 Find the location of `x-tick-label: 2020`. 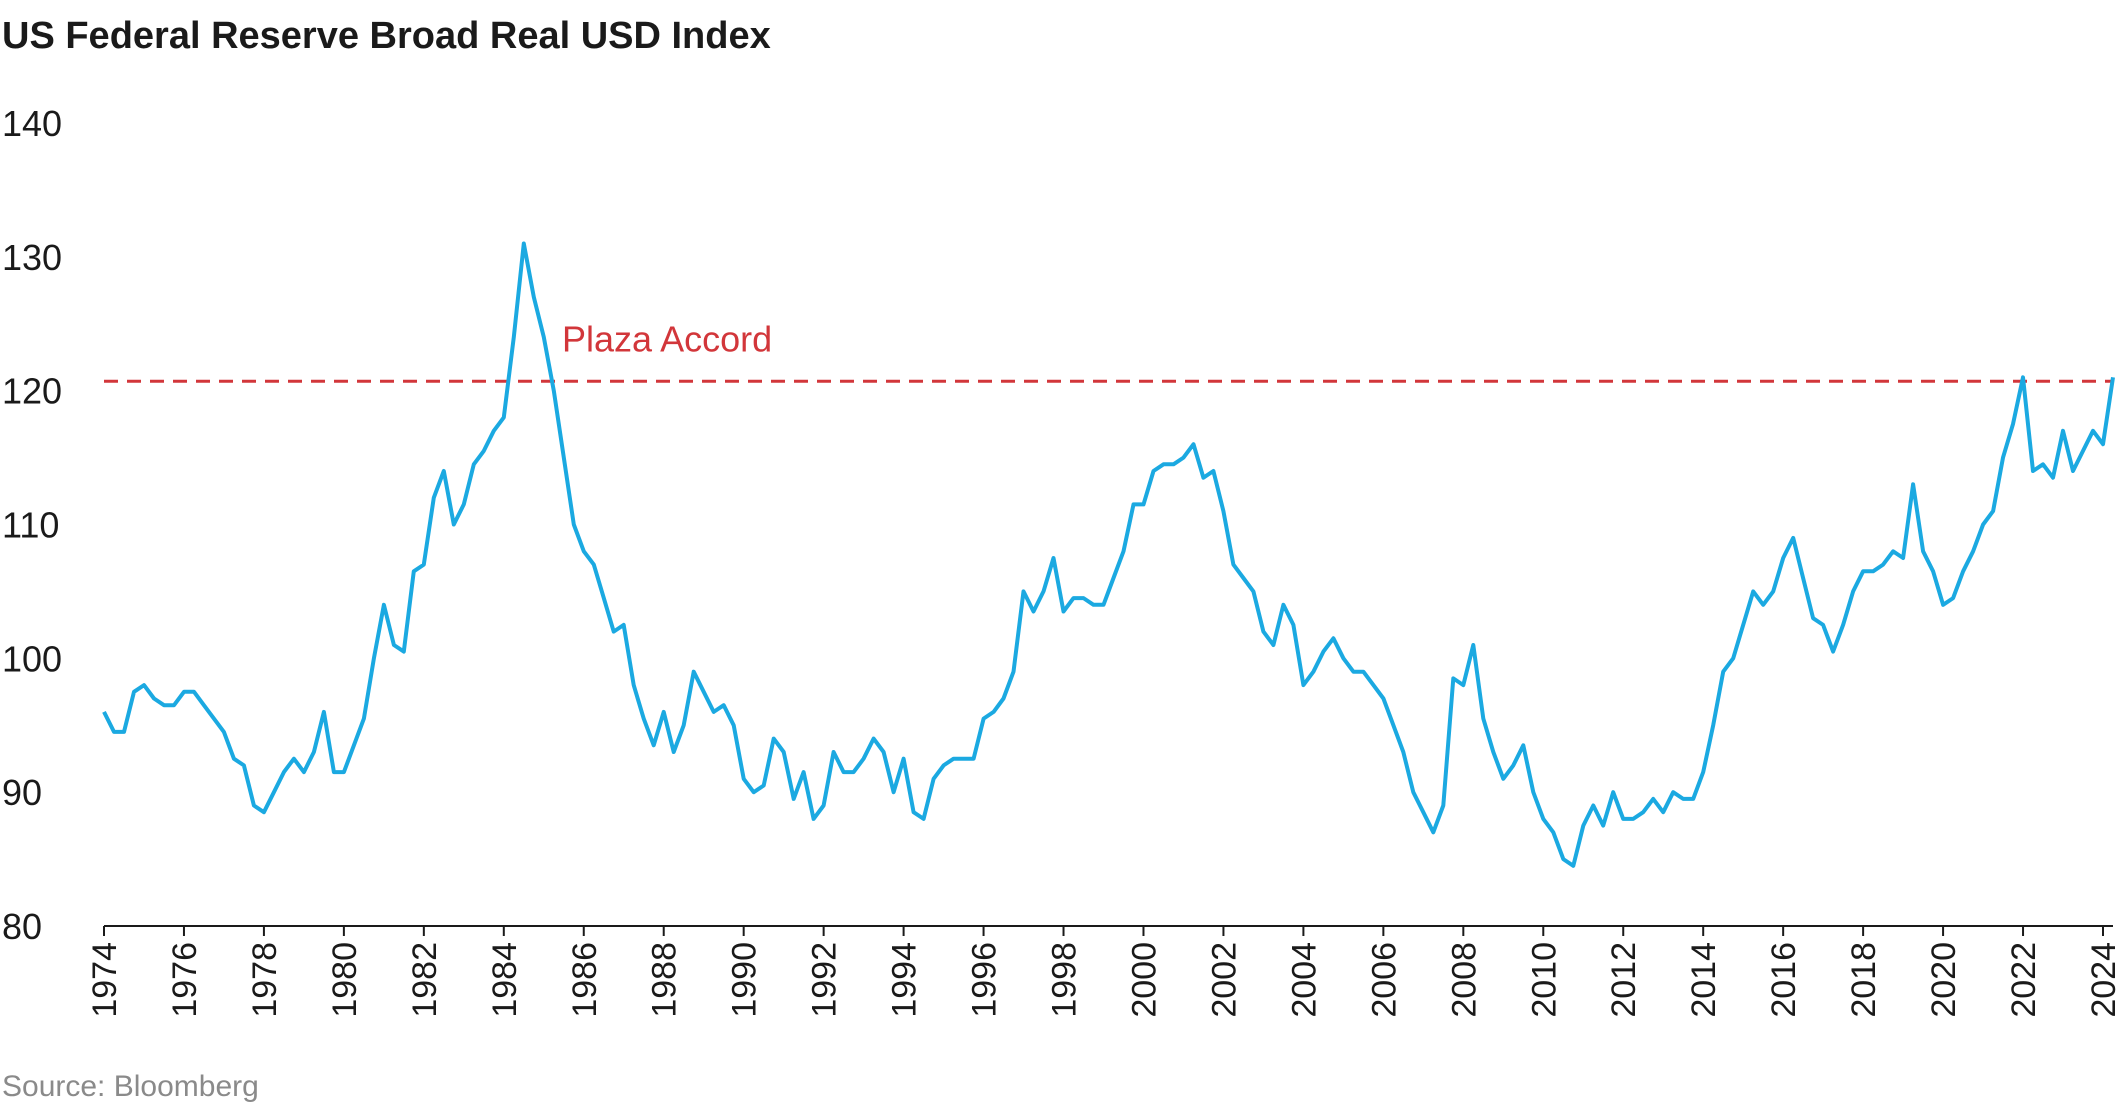

x-tick-label: 2020 is located at coordinates (1944, 980).